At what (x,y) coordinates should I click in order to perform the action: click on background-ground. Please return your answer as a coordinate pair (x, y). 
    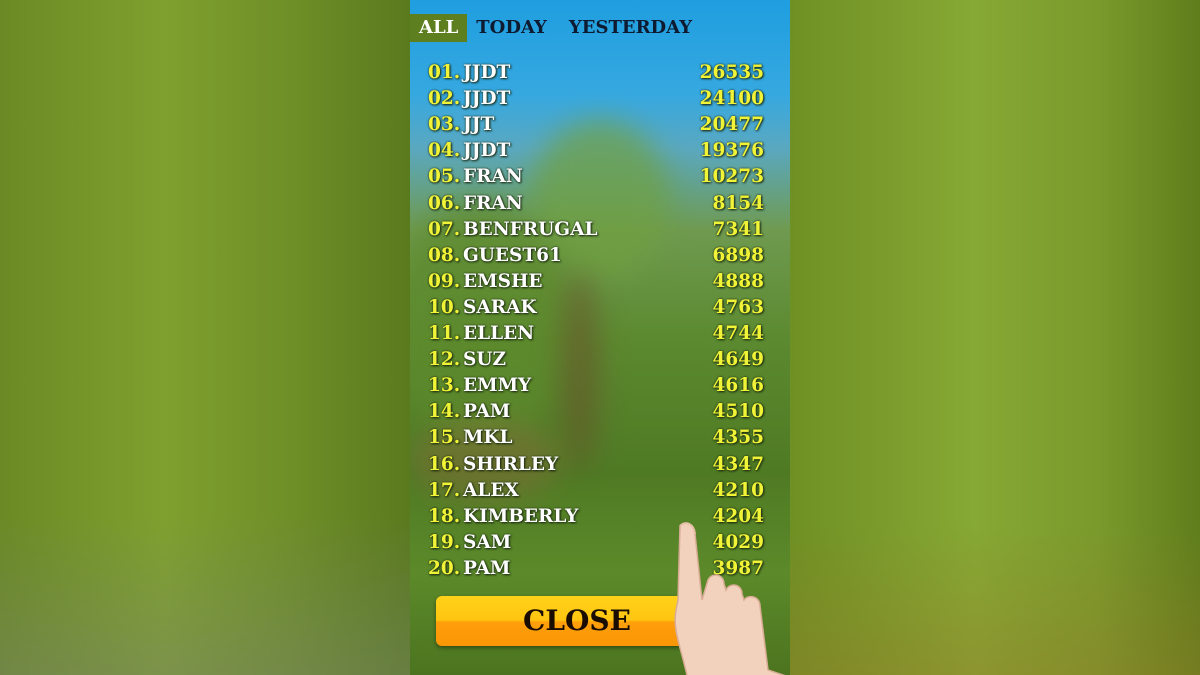
    Looking at the image, I should click on (485, 460).